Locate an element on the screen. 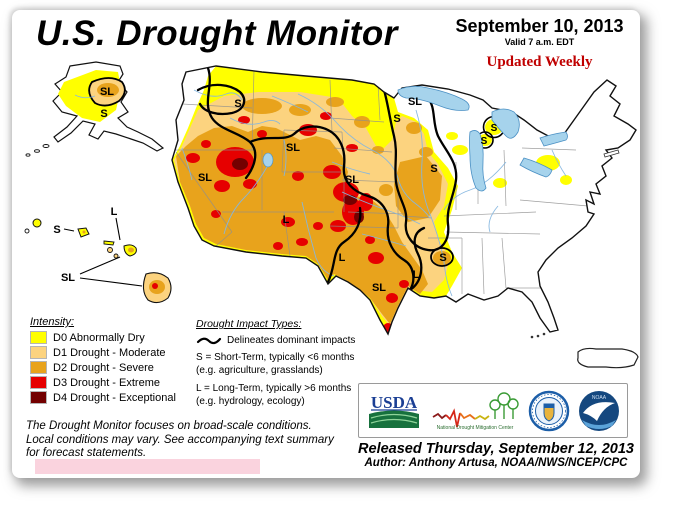 This screenshot has width=676, height=512. legend-item-d1: D1 Drought - Moderate is located at coordinates (115, 352).